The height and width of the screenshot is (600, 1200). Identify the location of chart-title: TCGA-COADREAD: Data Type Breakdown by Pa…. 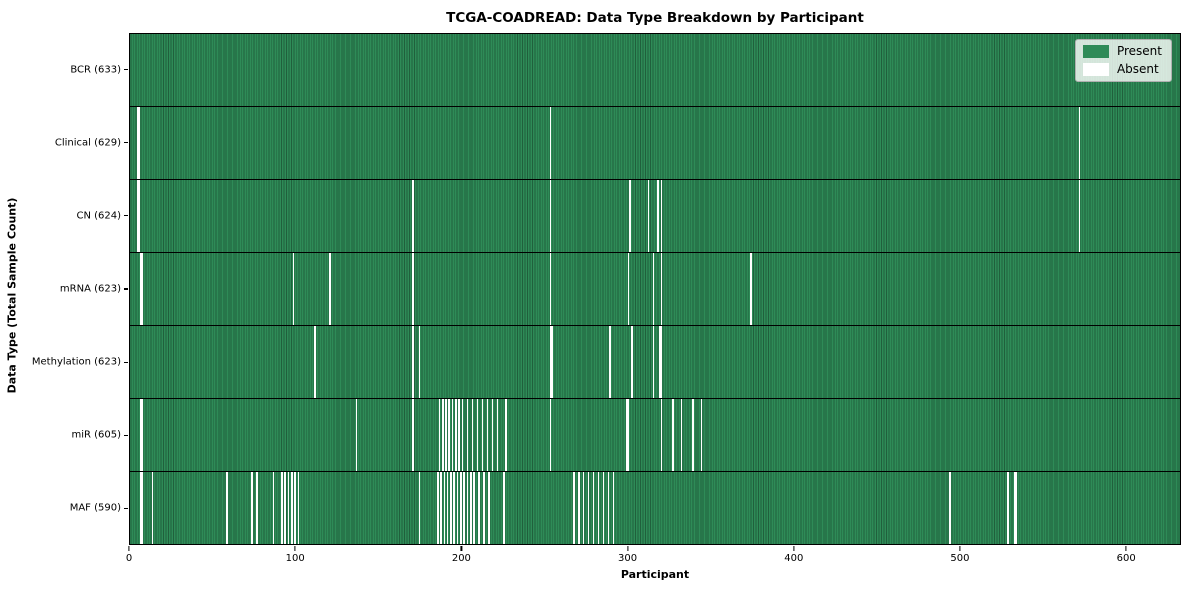
(655, 18).